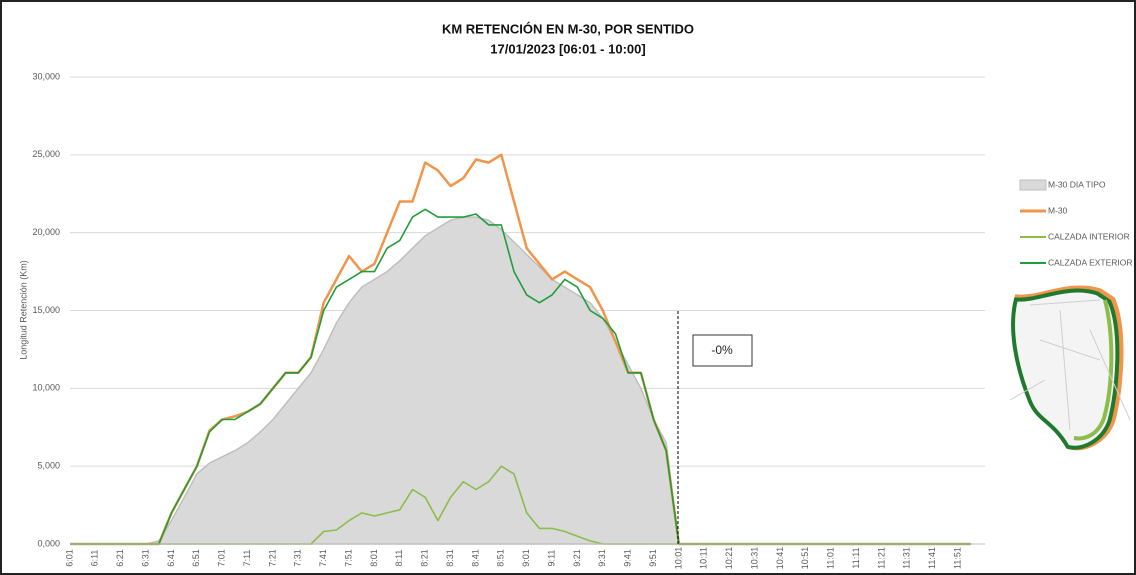 This screenshot has width=1136, height=575. What do you see at coordinates (678, 558) in the screenshot?
I see `x-tick-label: 10:01` at bounding box center [678, 558].